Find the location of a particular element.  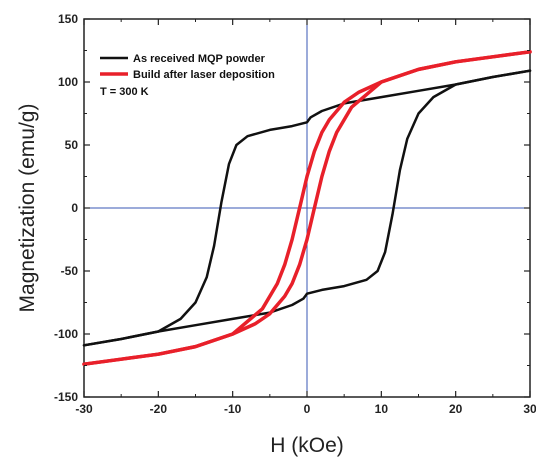

y-tick-label: 150 is located at coordinates (68, 19).